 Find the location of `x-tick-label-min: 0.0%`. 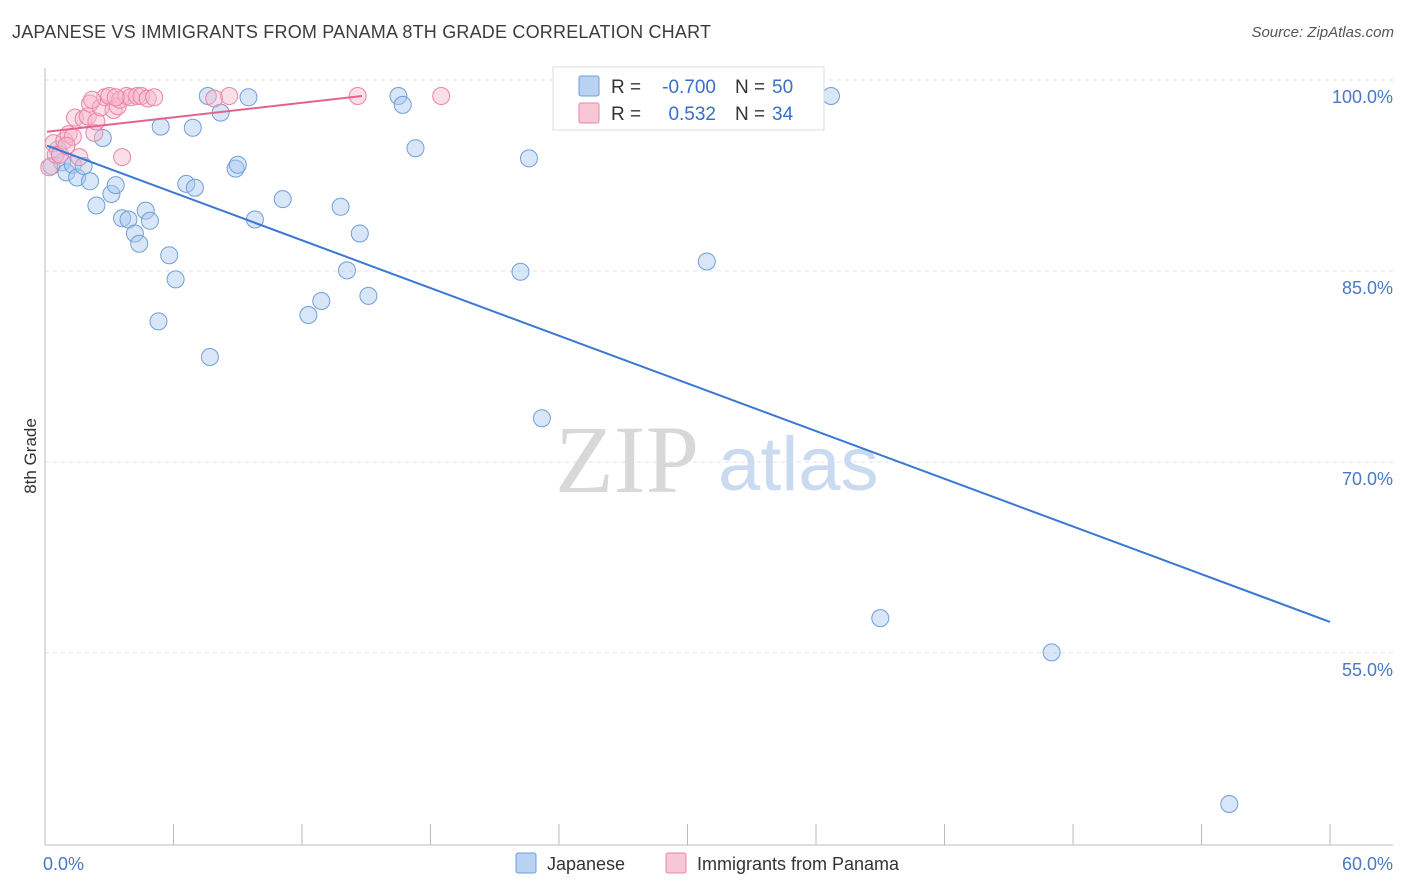

x-tick-label-min: 0.0% is located at coordinates (63, 864).